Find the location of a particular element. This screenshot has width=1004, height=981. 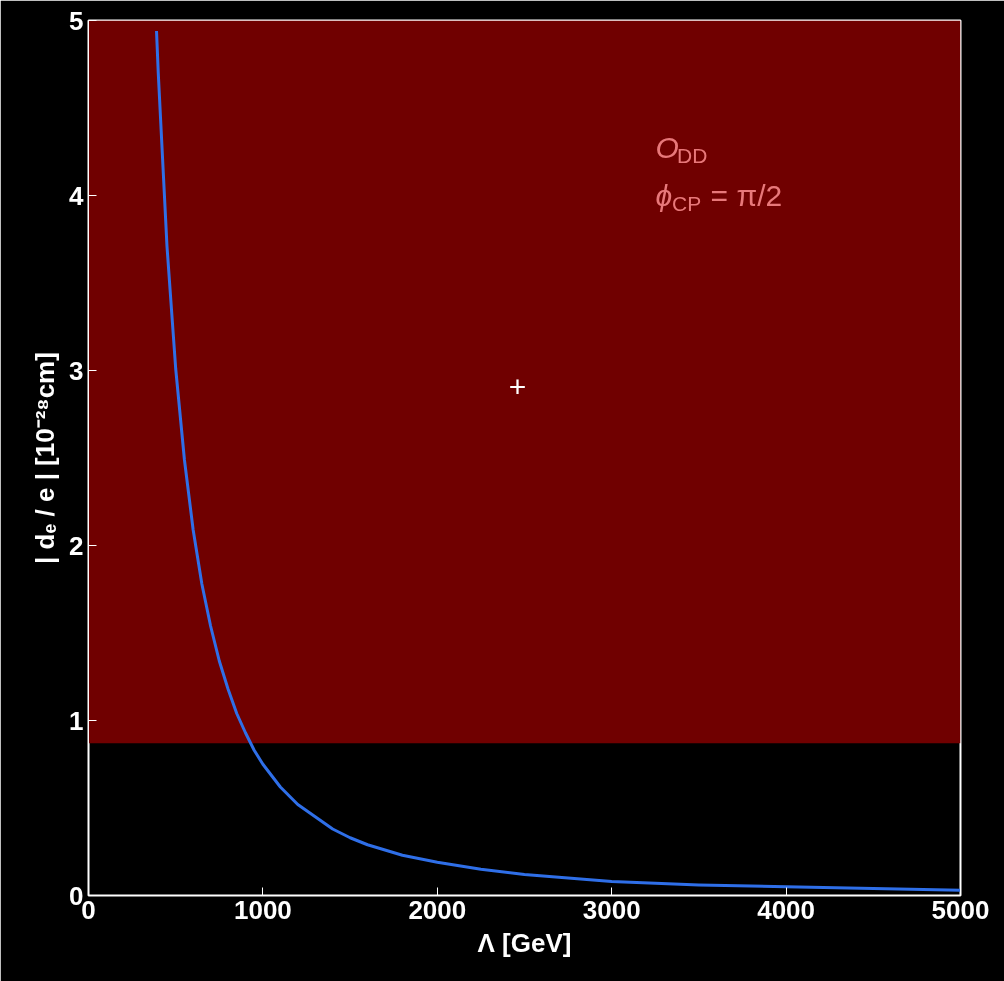

x-tick-label: 4000 is located at coordinates (786, 909).